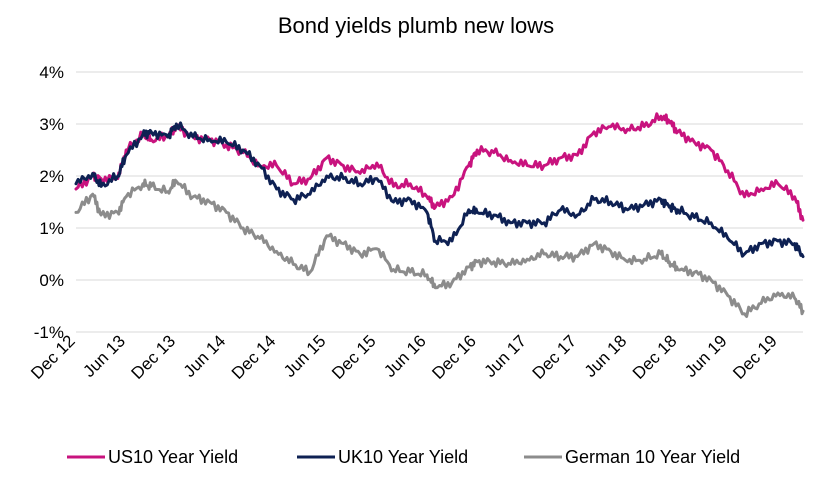 The width and height of the screenshot is (833, 501). What do you see at coordinates (51, 72) in the screenshot?
I see `y-tick-label: 4%` at bounding box center [51, 72].